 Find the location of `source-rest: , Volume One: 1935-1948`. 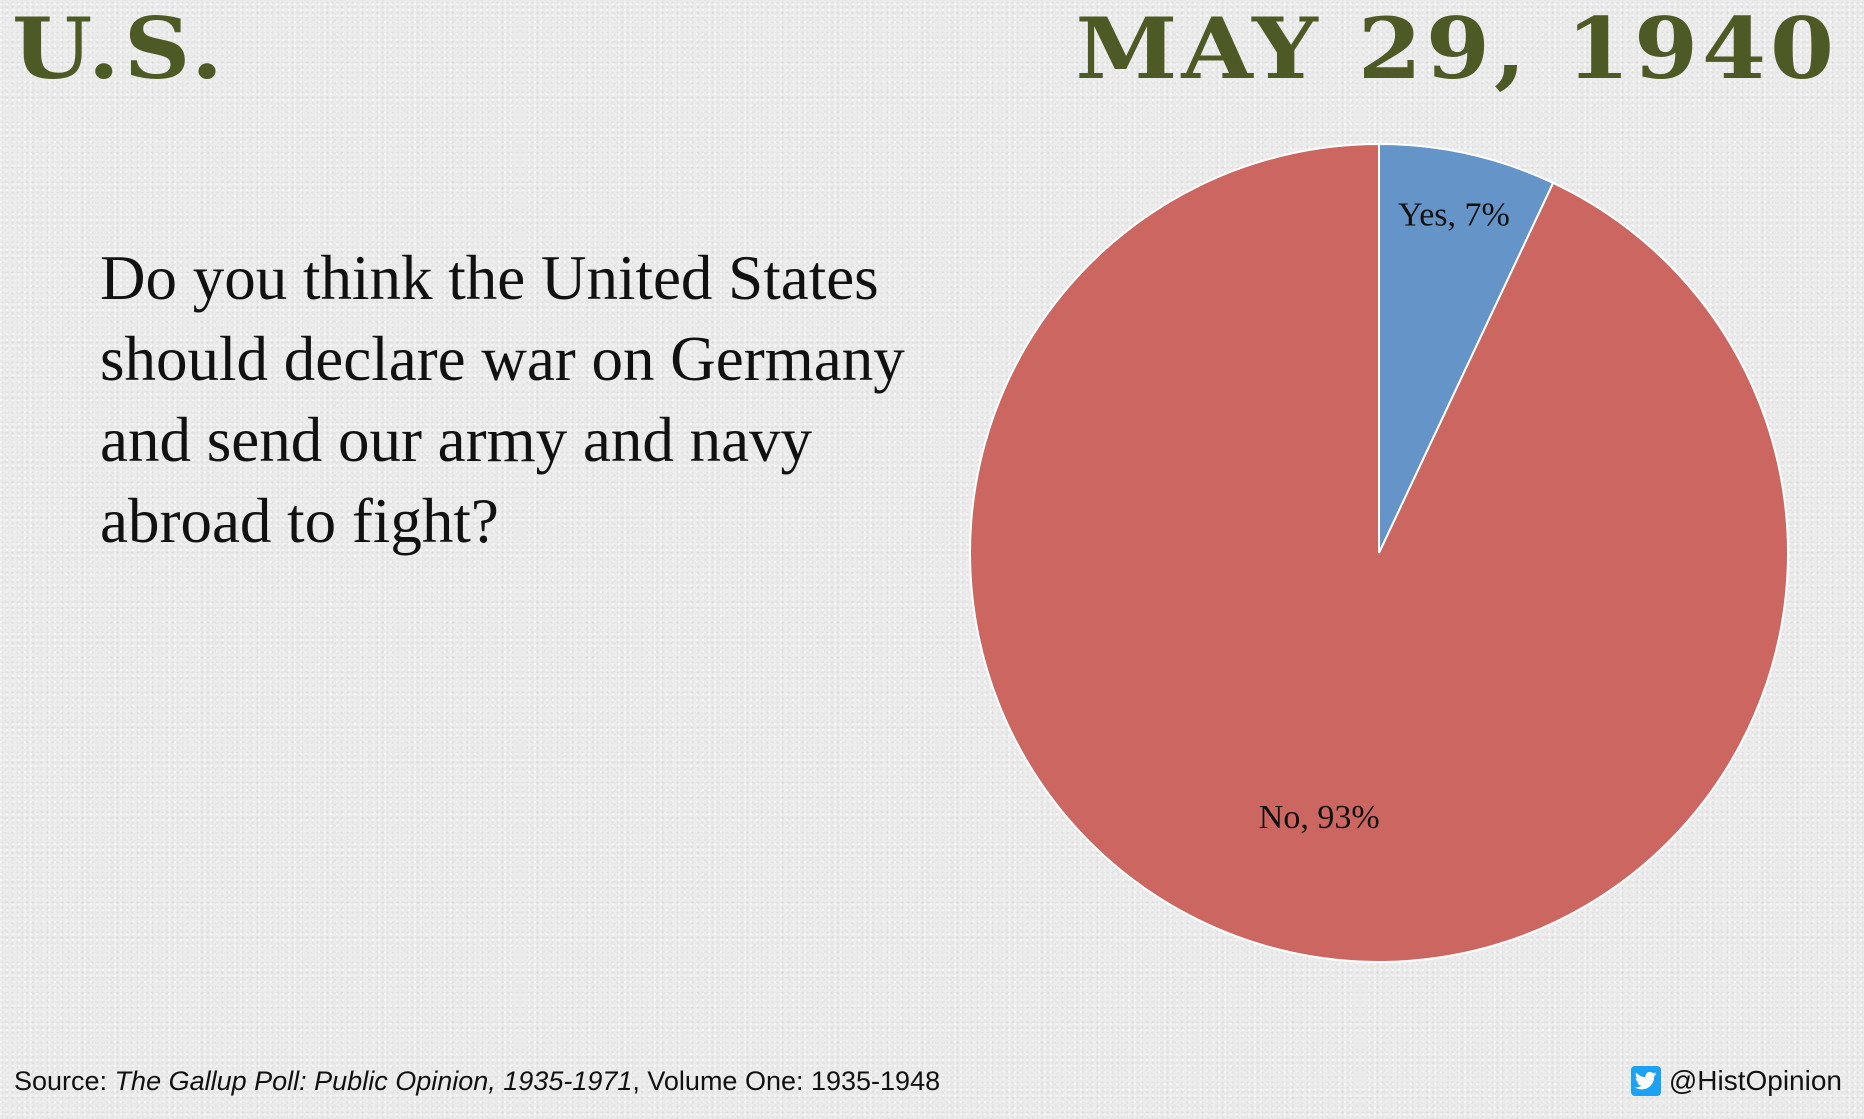

source-rest: , Volume One: 1935-1948 is located at coordinates (786, 1081).